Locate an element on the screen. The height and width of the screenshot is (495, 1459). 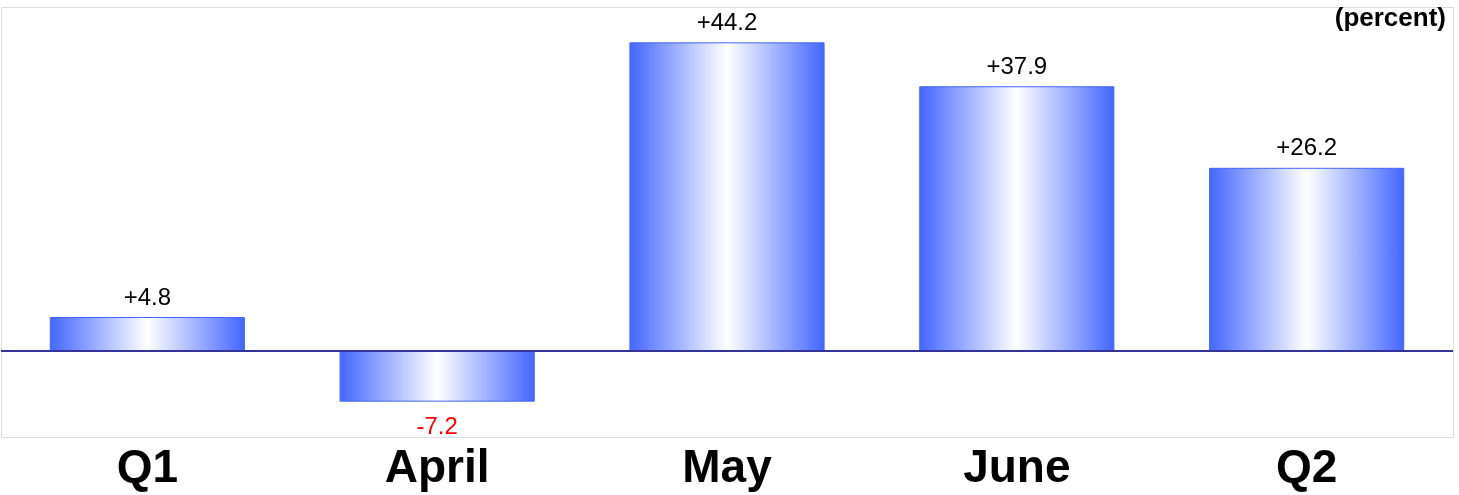
data-label: -7.2 is located at coordinates (437, 426).